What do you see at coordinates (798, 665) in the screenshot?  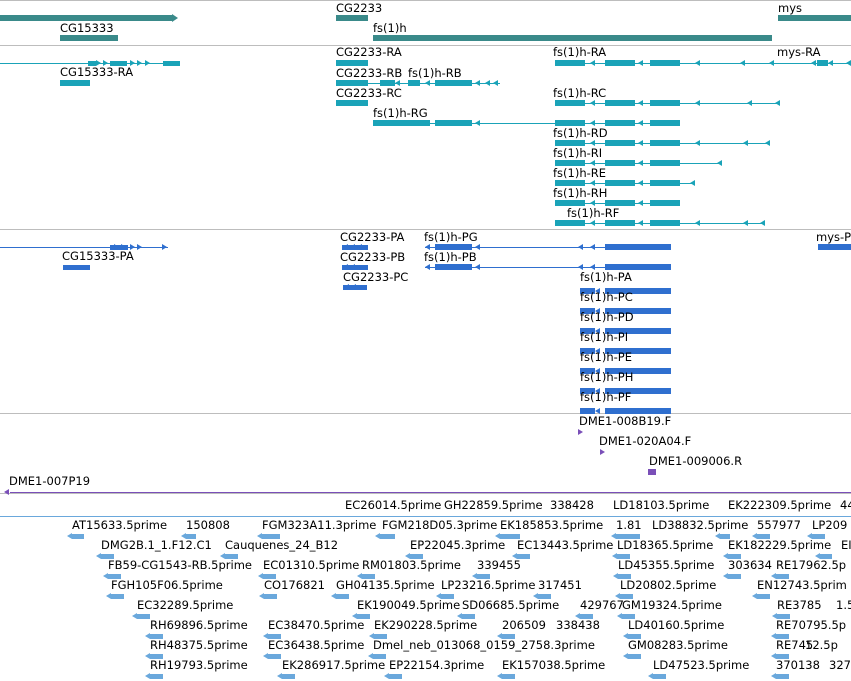 I see `est-label: 370138` at bounding box center [798, 665].